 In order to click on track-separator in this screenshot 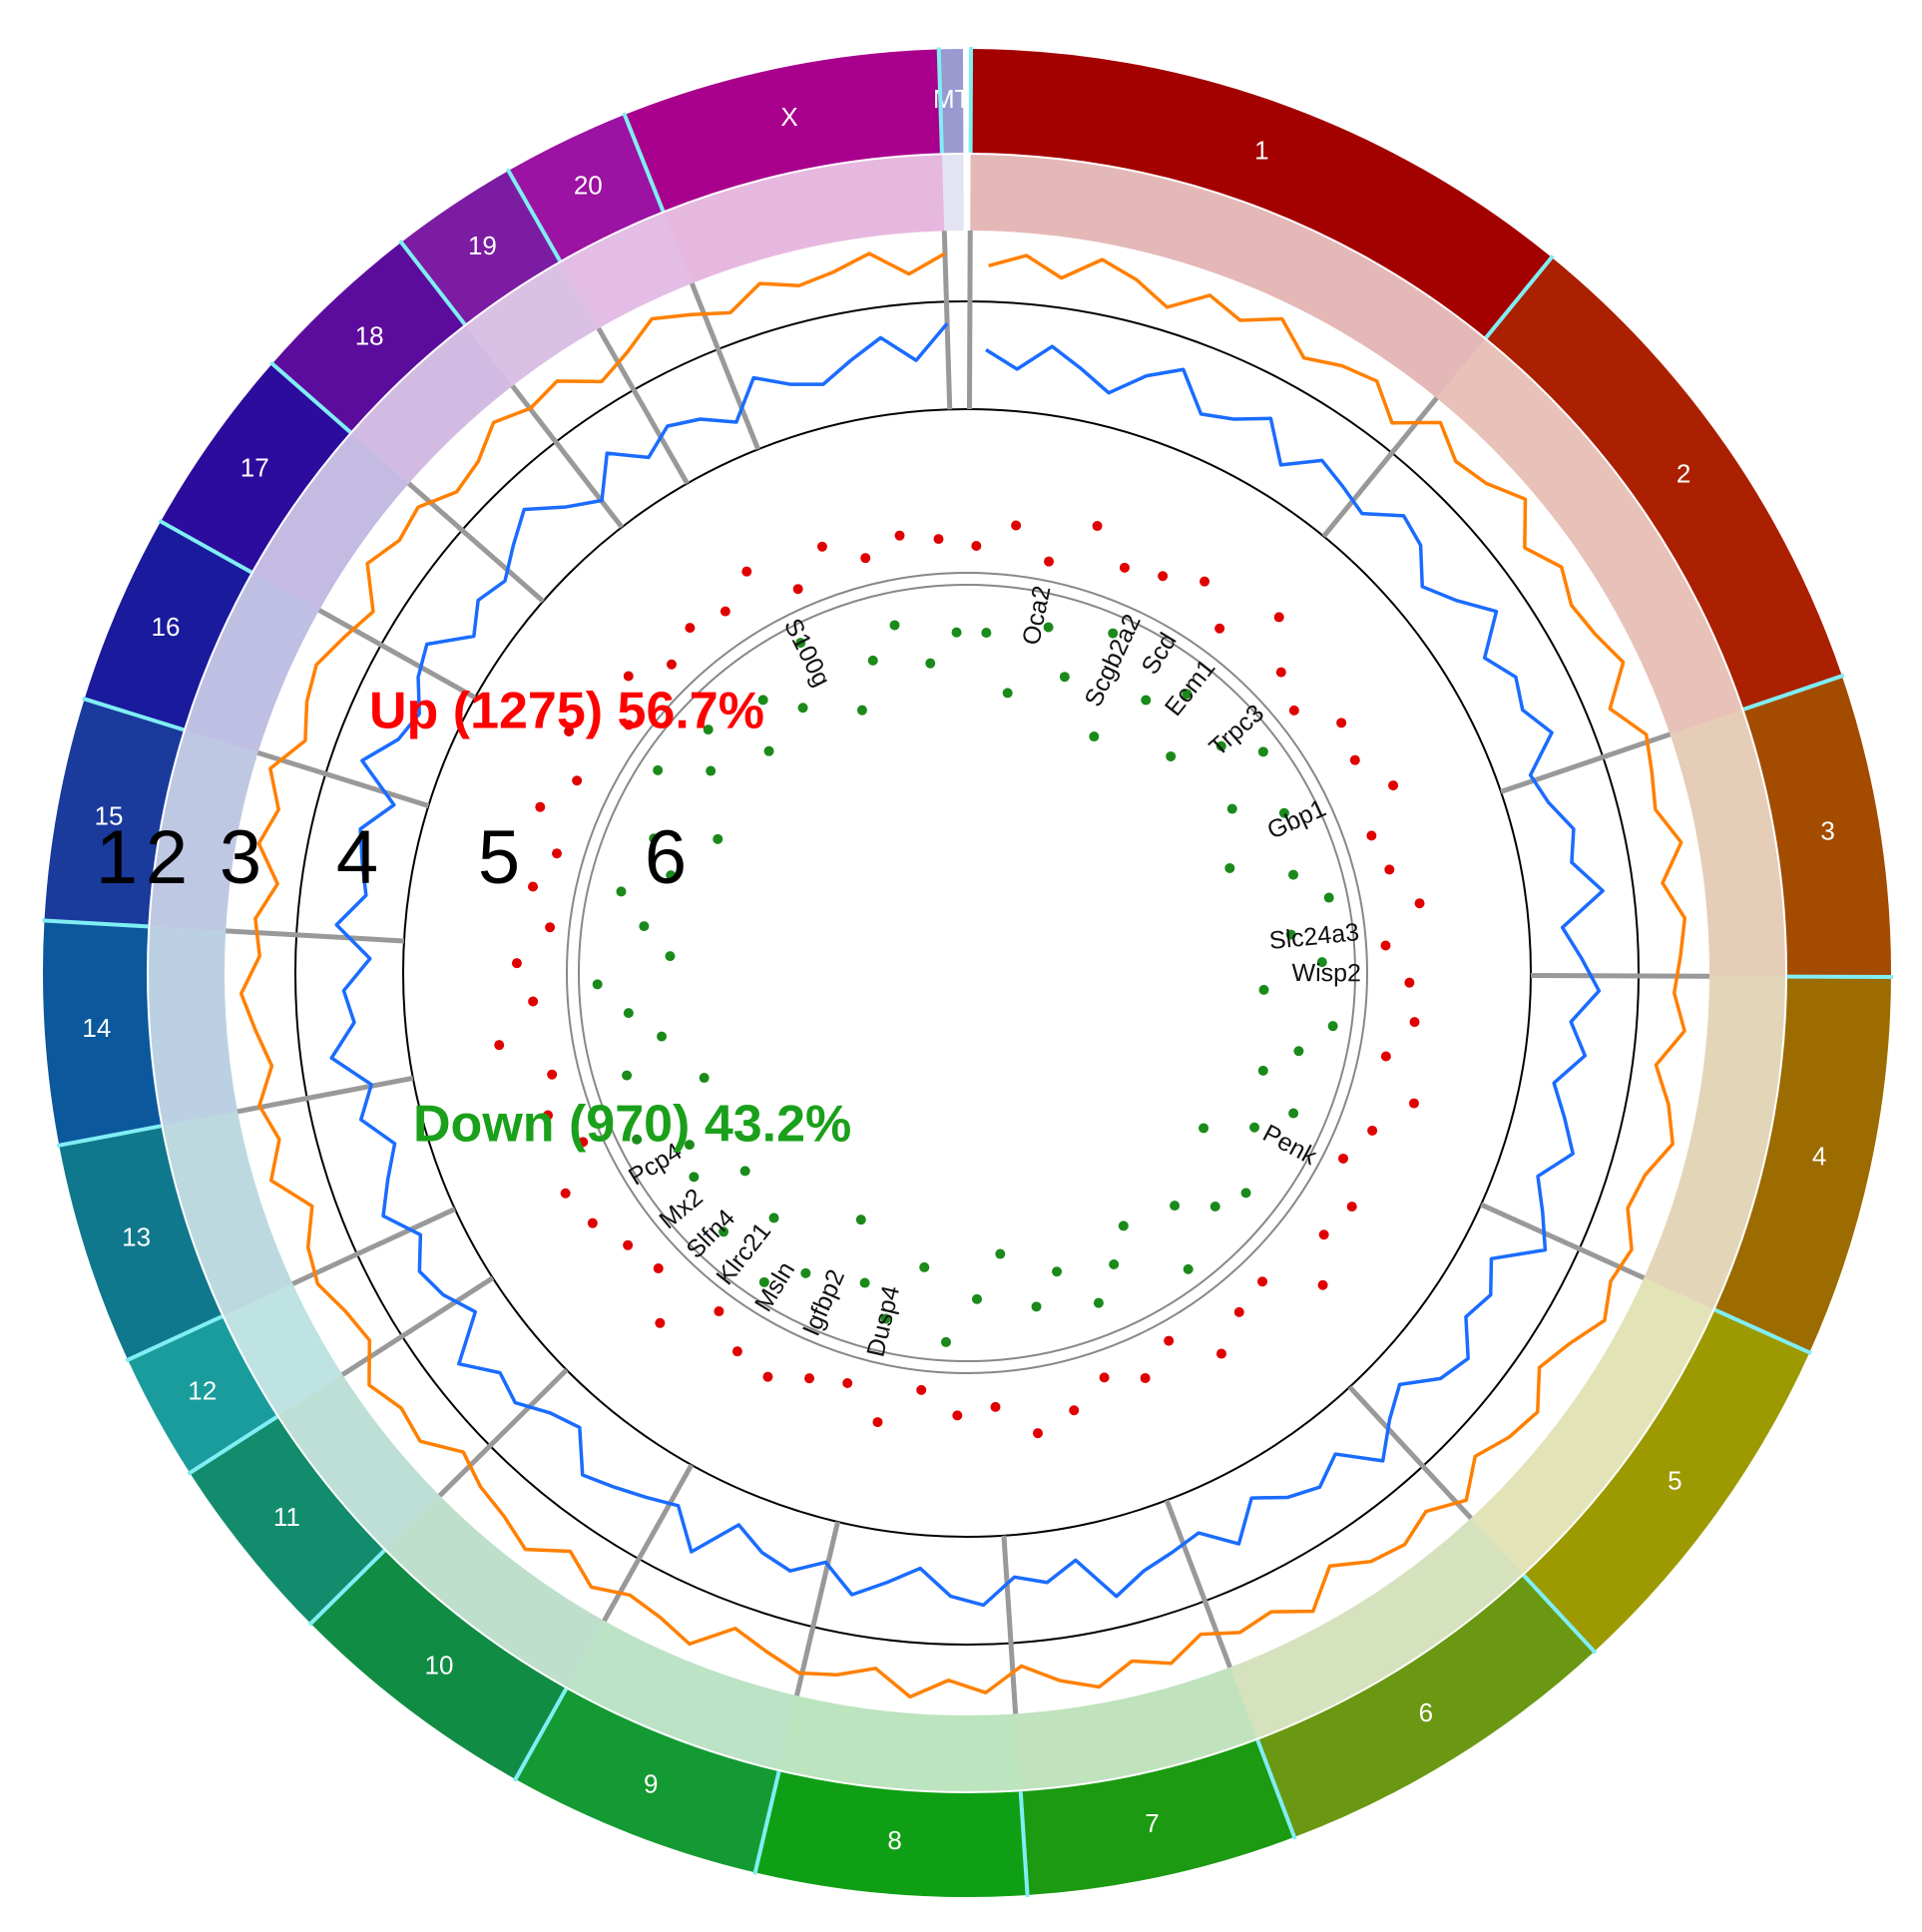, I will do `click(1620, 975)`.